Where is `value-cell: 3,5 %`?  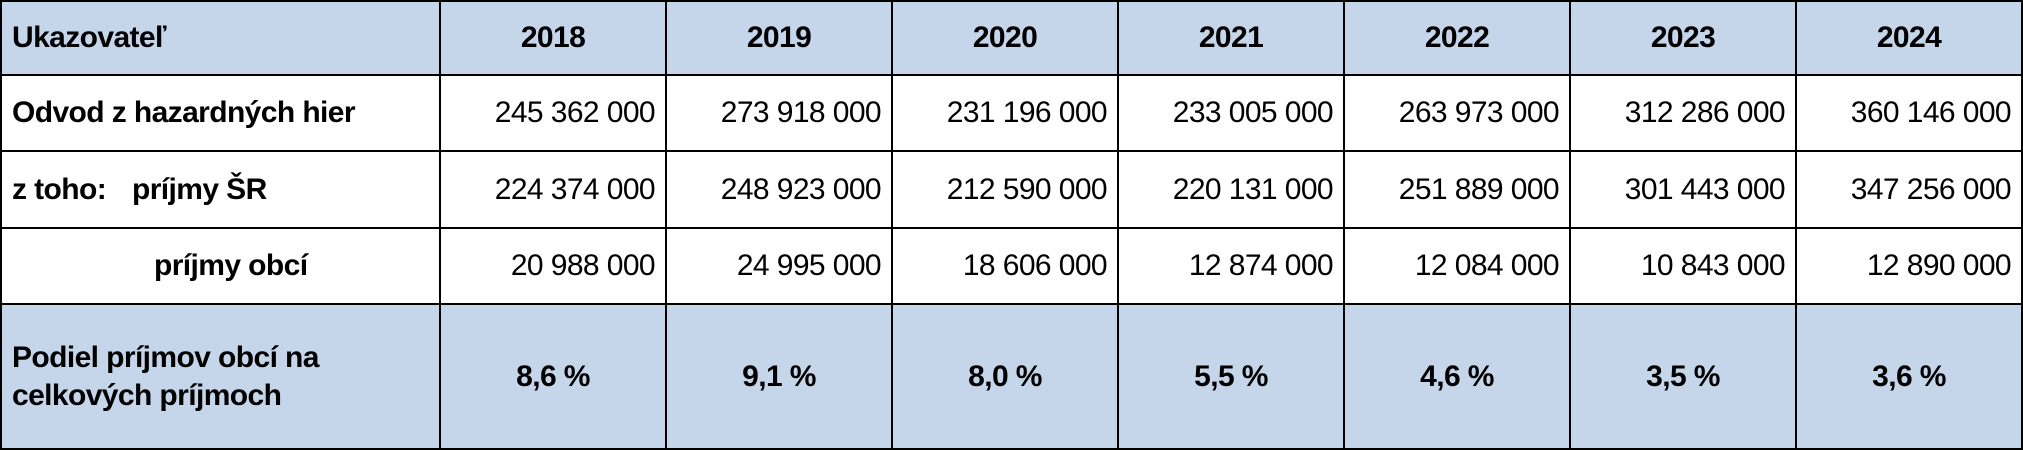
value-cell: 3,5 % is located at coordinates (1683, 376).